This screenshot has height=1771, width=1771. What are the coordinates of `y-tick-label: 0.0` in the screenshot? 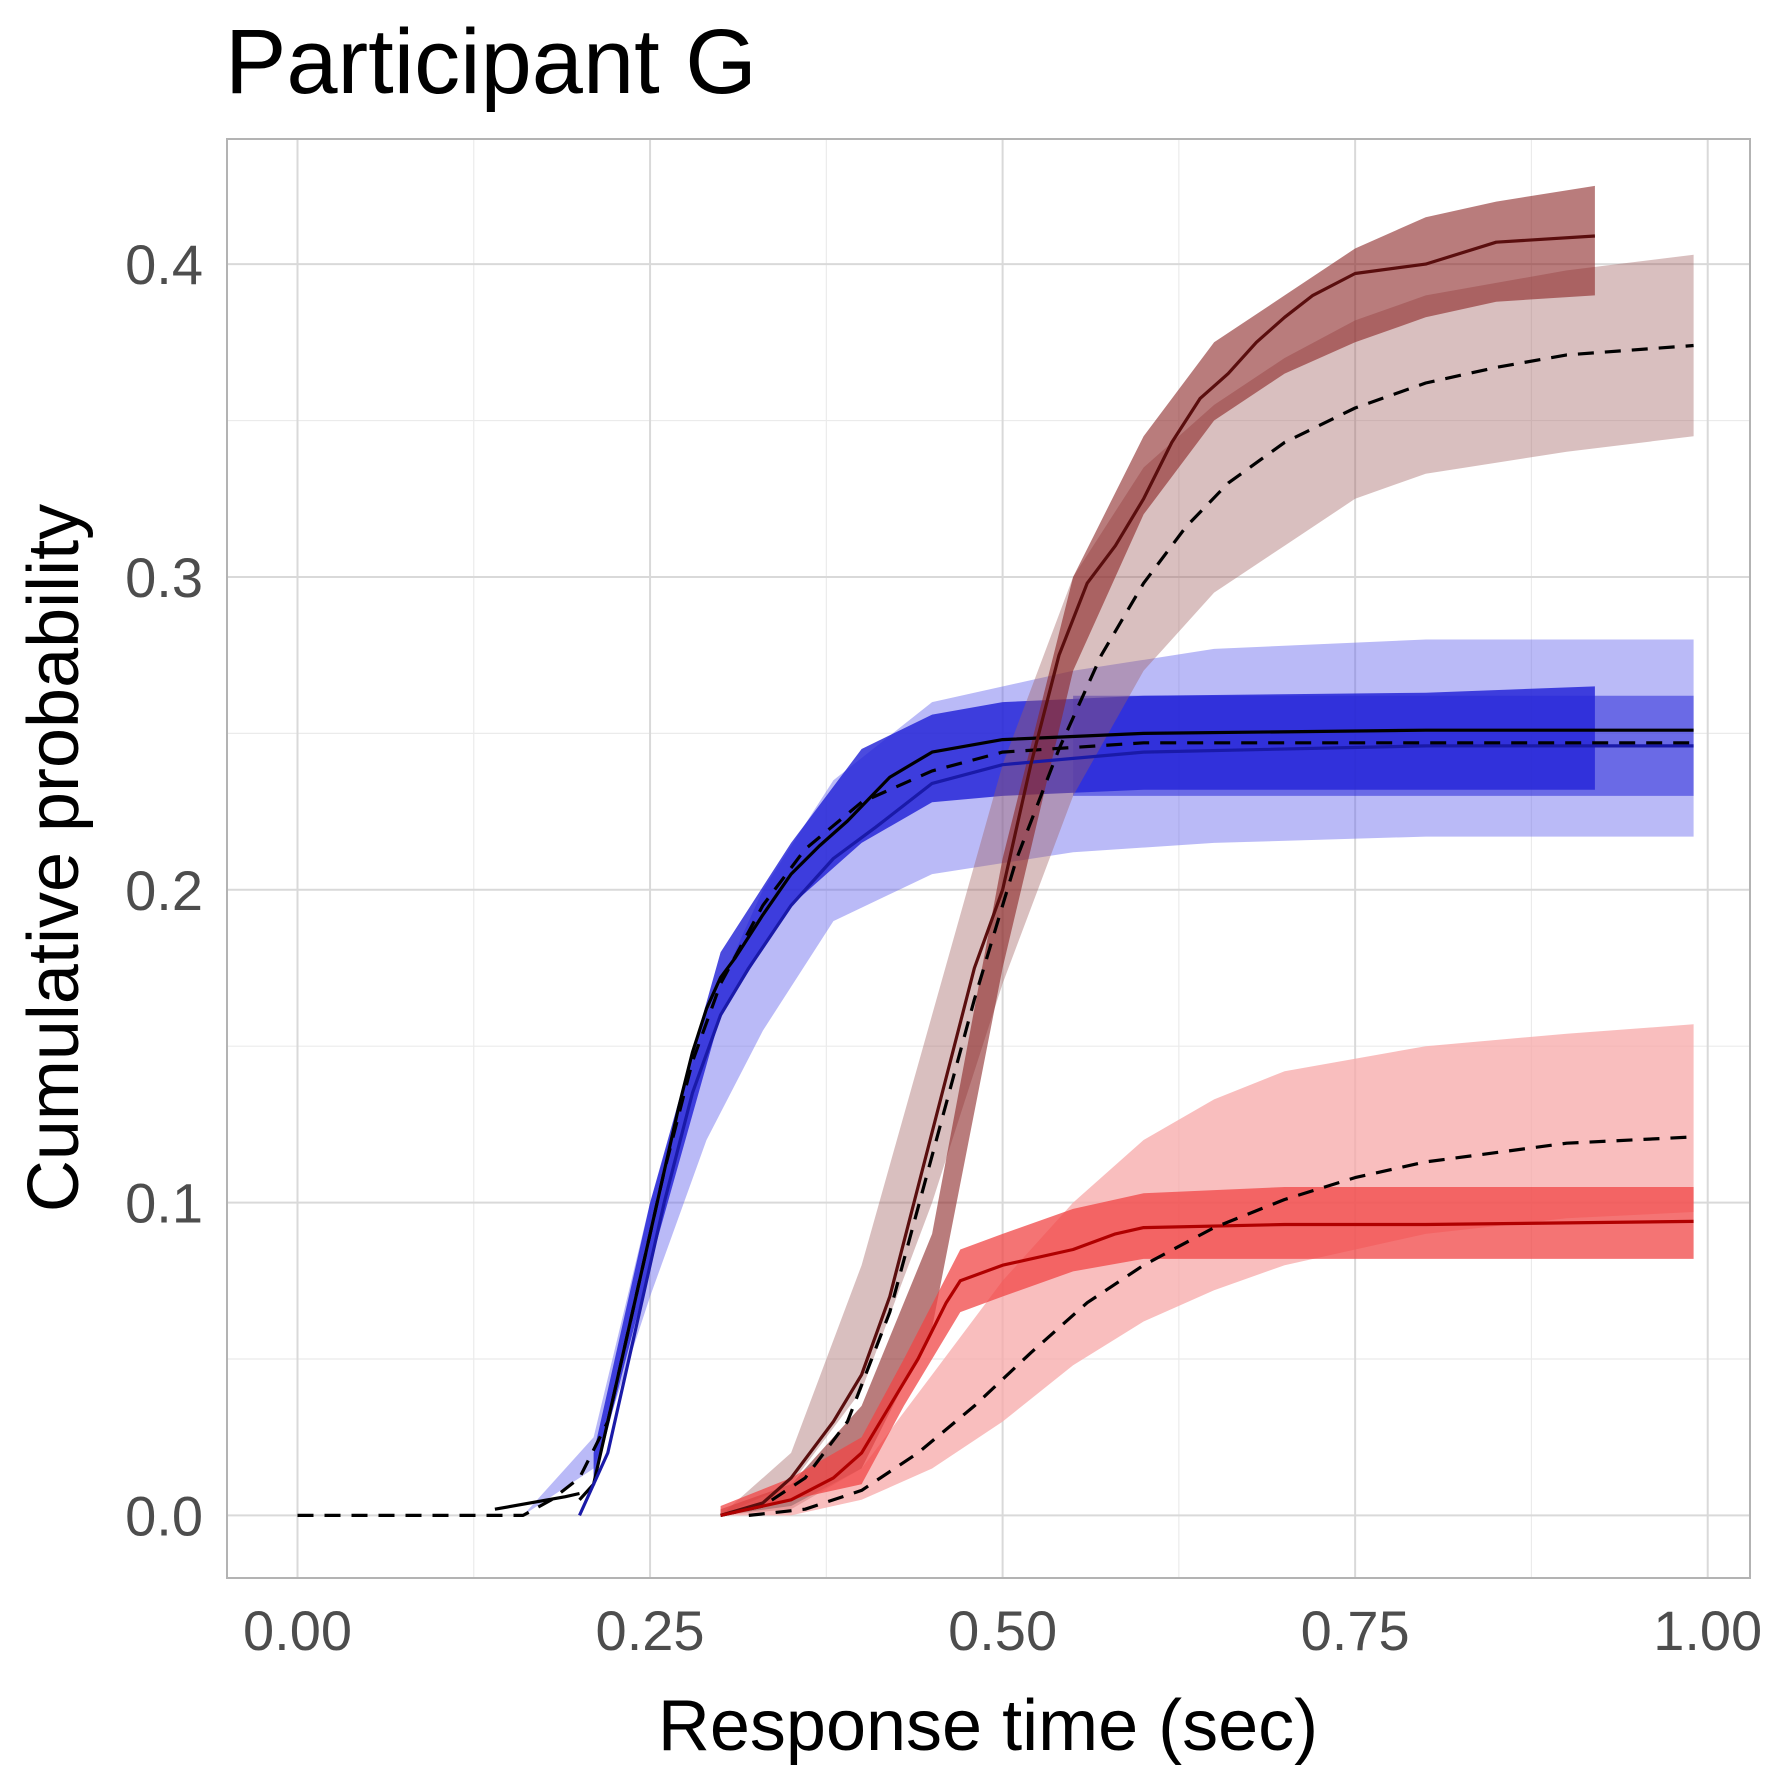 It's located at (164, 1515).